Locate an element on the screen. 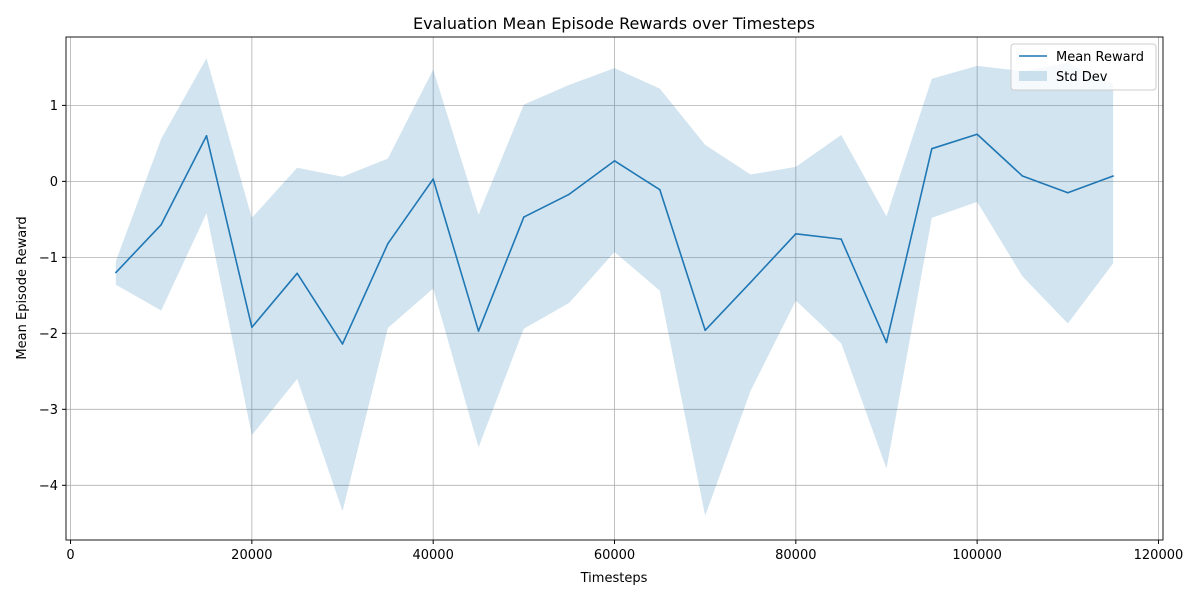 This screenshot has height=600, width=1200. y-tick-label: 1 is located at coordinates (54, 106).